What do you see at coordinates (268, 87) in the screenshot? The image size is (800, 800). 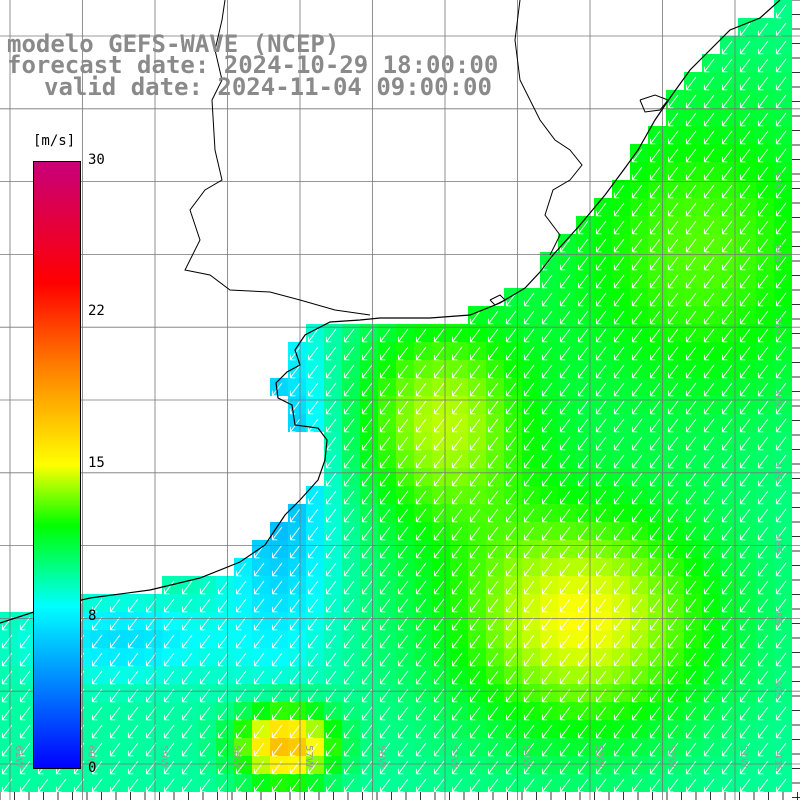 I see `valid-date: valid date: 2024-11-04 09:00:00` at bounding box center [268, 87].